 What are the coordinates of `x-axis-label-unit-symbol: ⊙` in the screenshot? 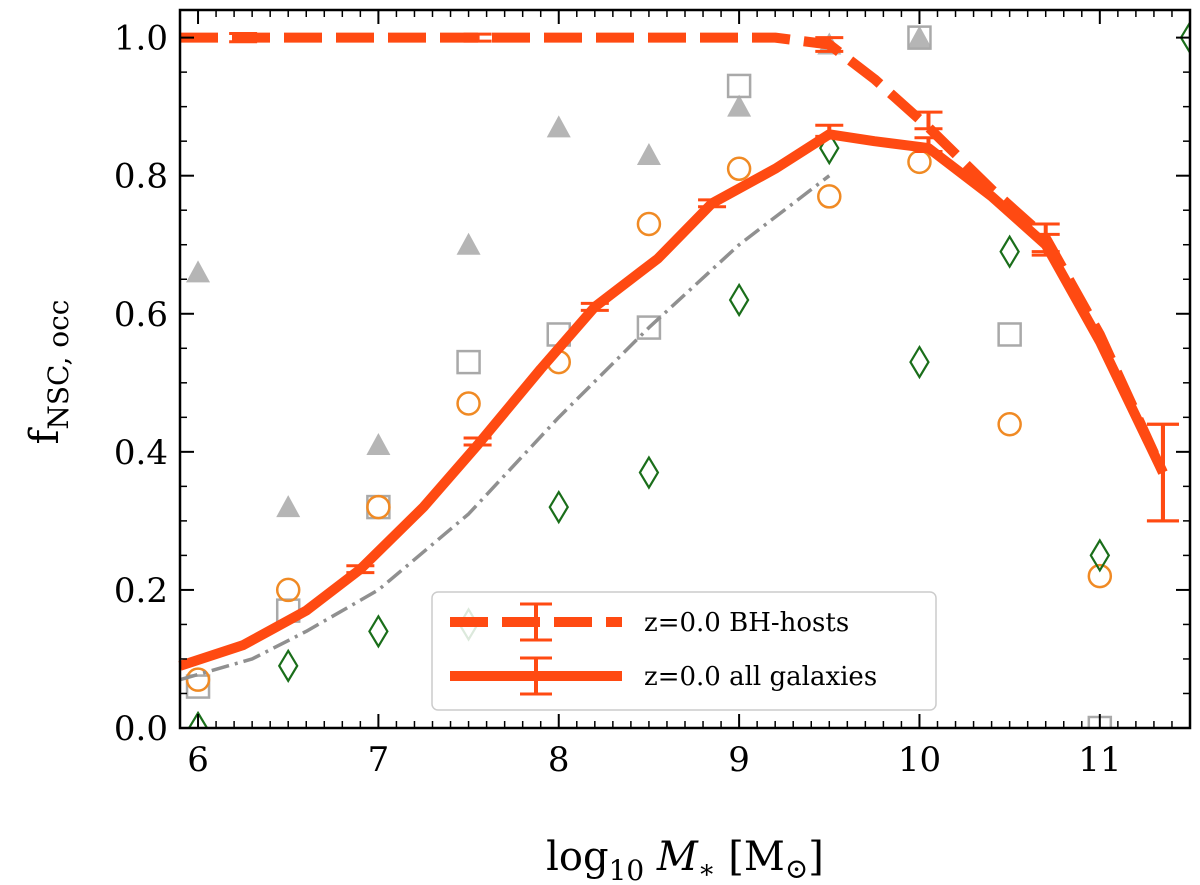 It's located at (796, 868).